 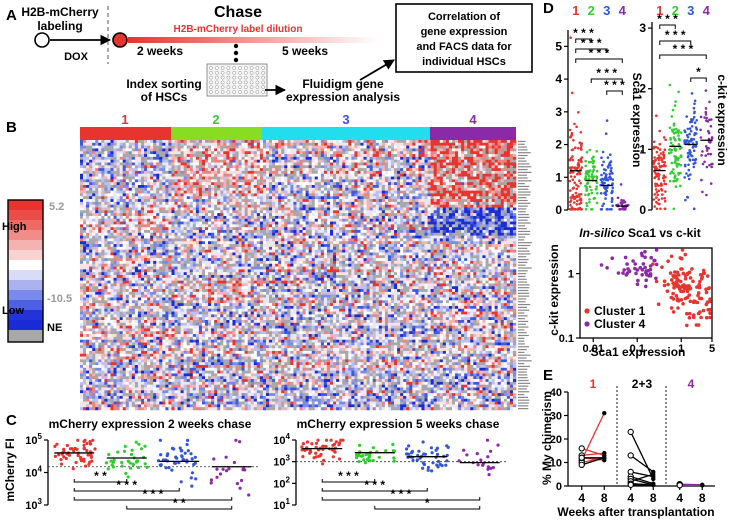 What do you see at coordinates (42, 40) in the screenshot?
I see `unlabeled-hsc-icon` at bounding box center [42, 40].